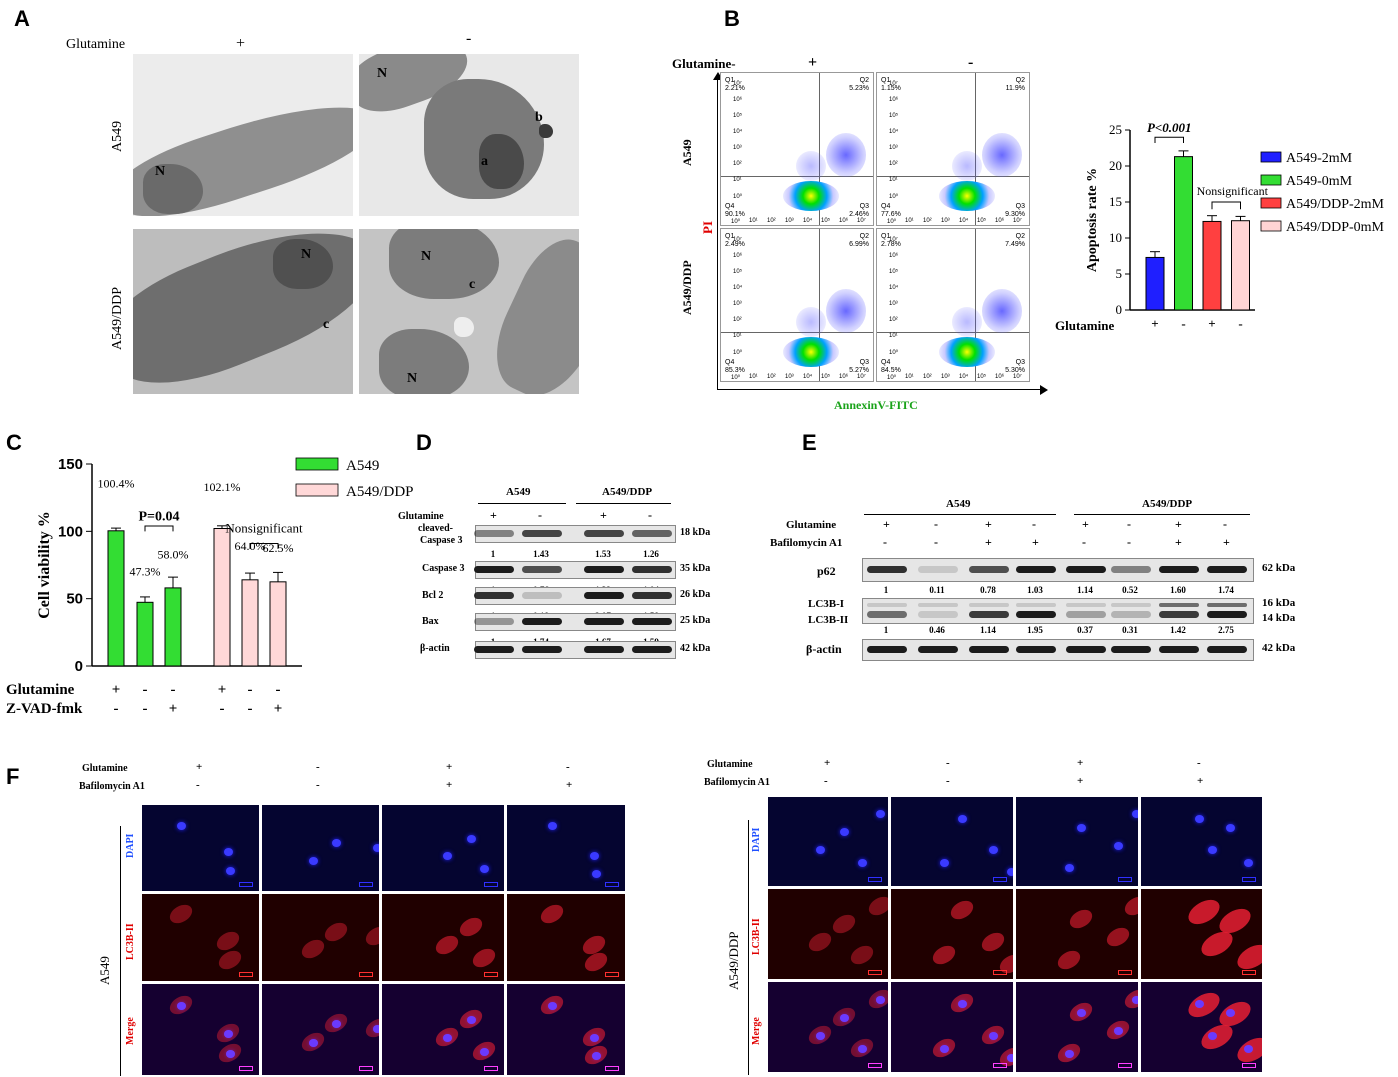 This screenshot has width=1398, height=1077. What do you see at coordinates (435, 648) in the screenshot?
I see `row-label: β-actin` at bounding box center [435, 648].